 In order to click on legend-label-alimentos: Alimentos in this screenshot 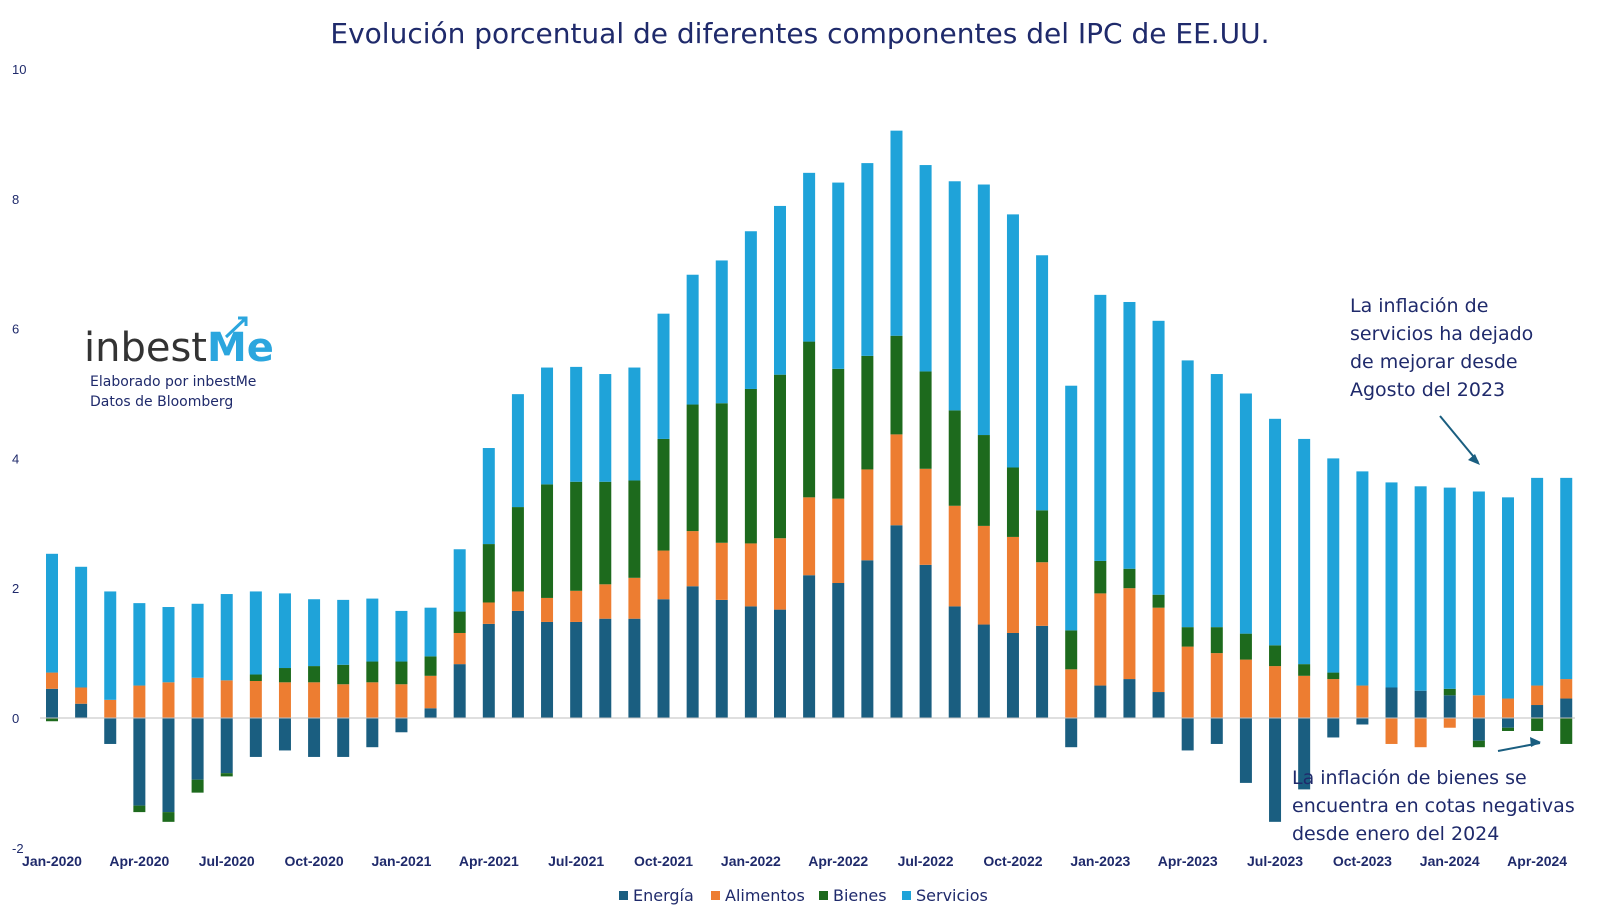, I will do `click(765, 895)`.